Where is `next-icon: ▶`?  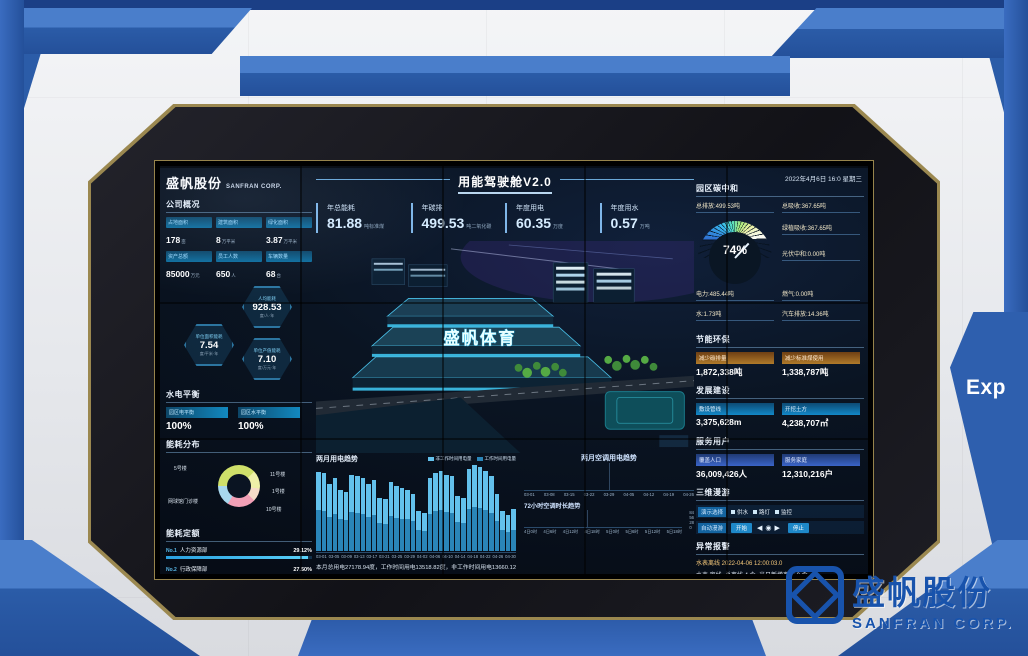 next-icon: ▶ is located at coordinates (778, 528).